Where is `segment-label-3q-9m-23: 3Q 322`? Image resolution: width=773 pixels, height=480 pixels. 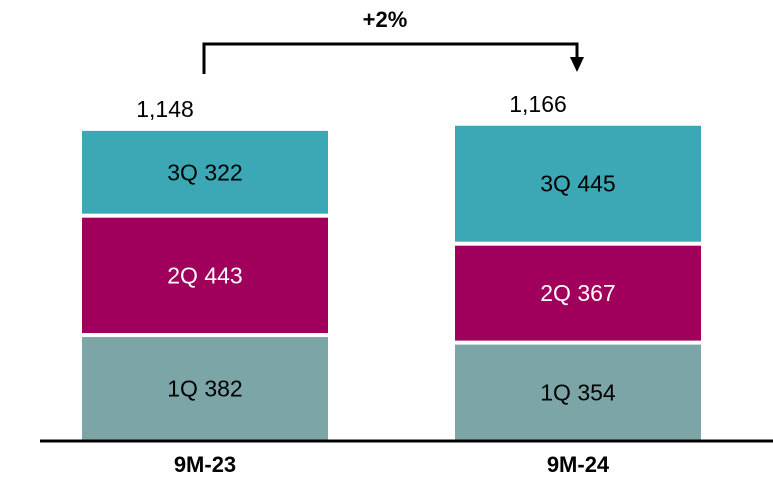 segment-label-3q-9m-23: 3Q 322 is located at coordinates (204, 172).